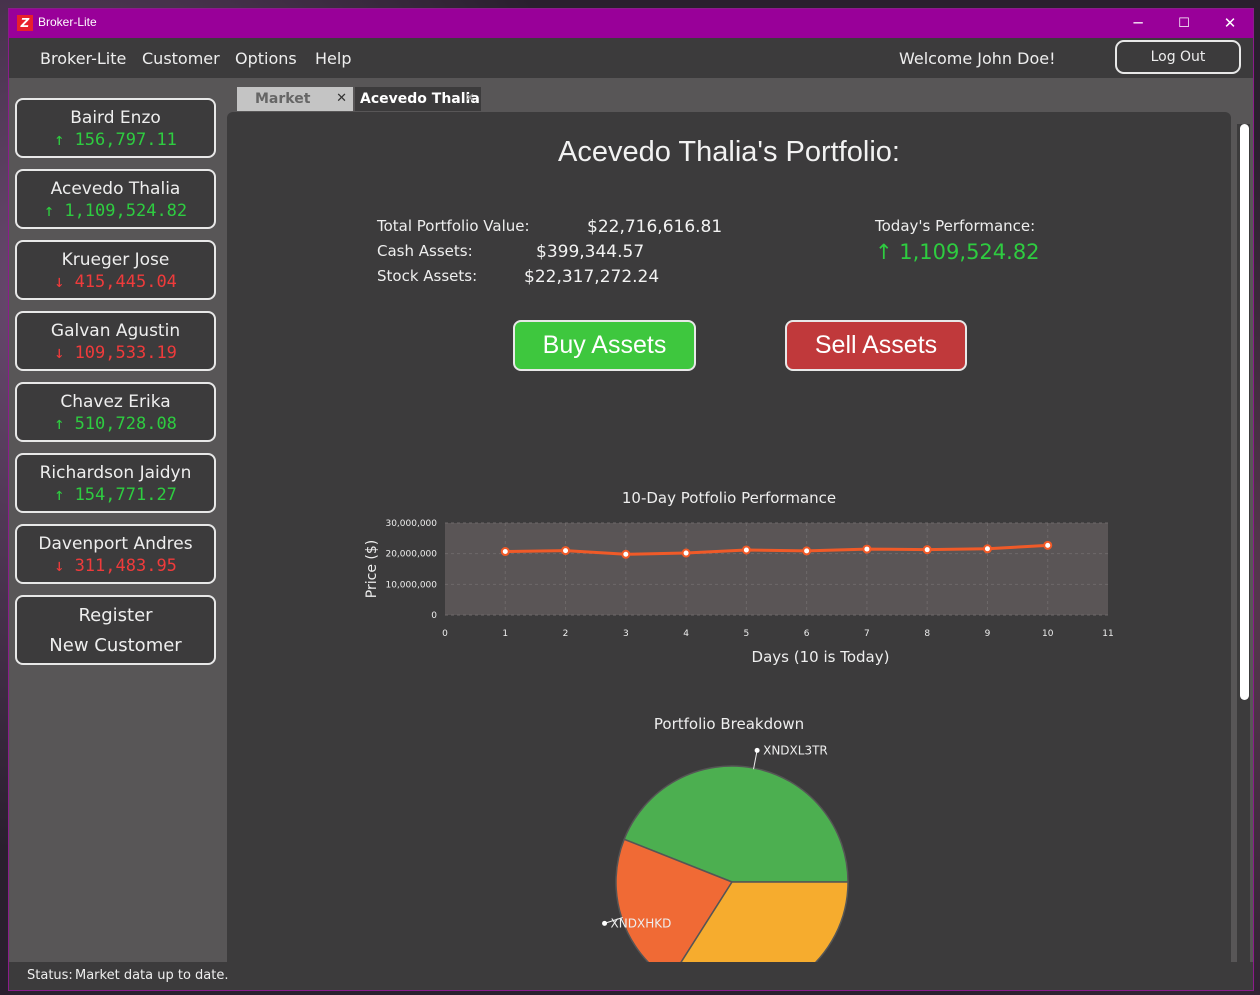 The height and width of the screenshot is (995, 1260). I want to click on close-window-button: ✕, so click(1230, 23).